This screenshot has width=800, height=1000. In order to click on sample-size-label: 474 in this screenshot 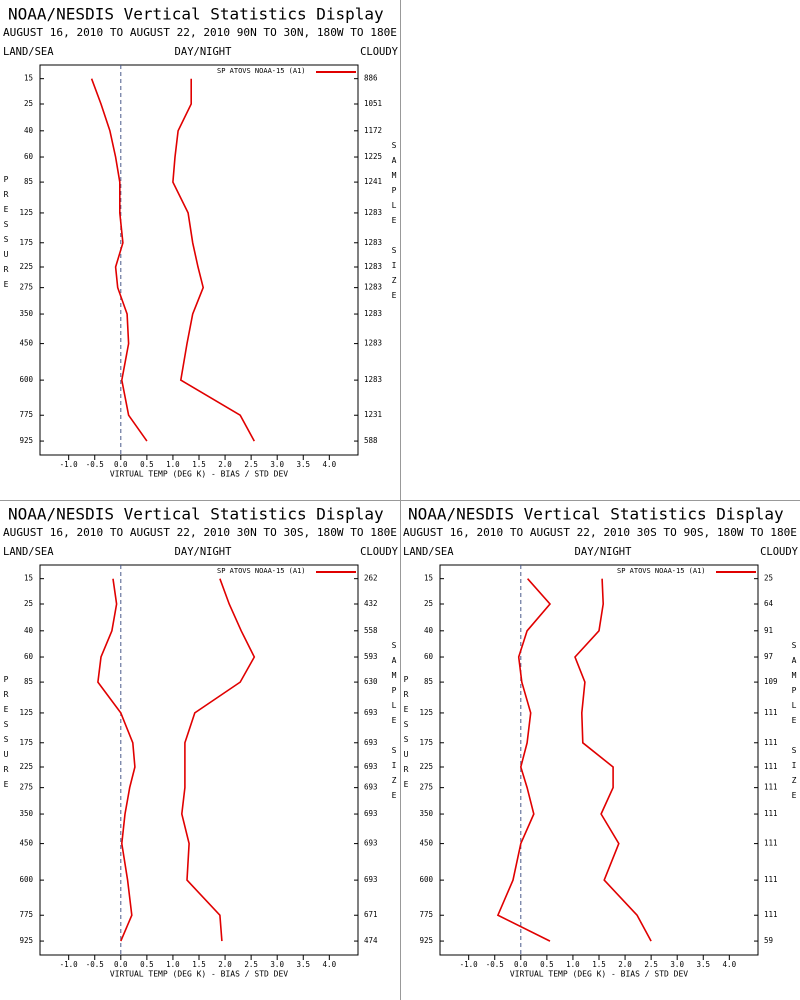, I will do `click(371, 940)`.